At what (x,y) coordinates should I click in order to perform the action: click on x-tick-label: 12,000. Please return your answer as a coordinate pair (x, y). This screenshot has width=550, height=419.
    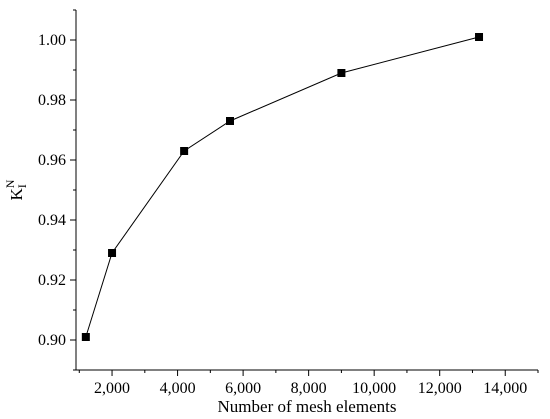
    Looking at the image, I should click on (440, 388).